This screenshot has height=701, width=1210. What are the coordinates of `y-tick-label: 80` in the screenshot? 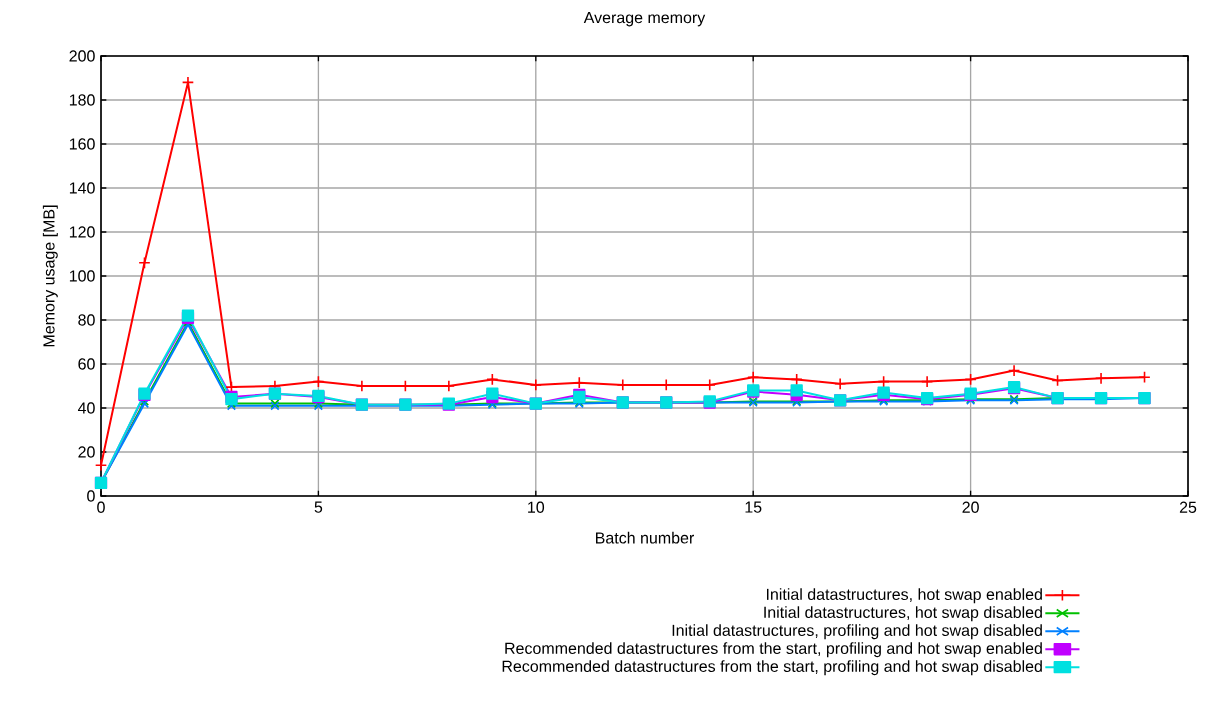 It's located at (86, 320).